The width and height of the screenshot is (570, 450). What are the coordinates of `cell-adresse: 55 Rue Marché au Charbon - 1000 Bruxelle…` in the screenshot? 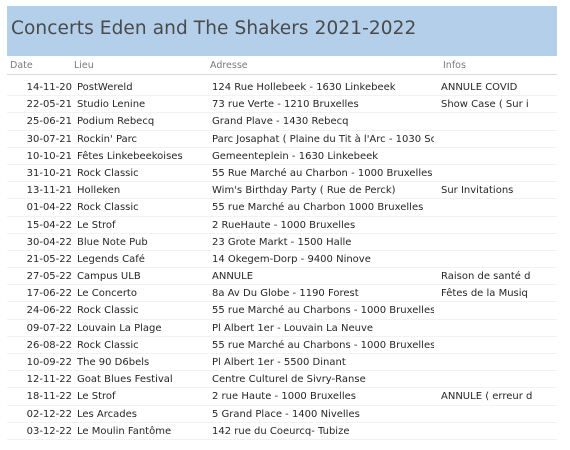 It's located at (322, 173).